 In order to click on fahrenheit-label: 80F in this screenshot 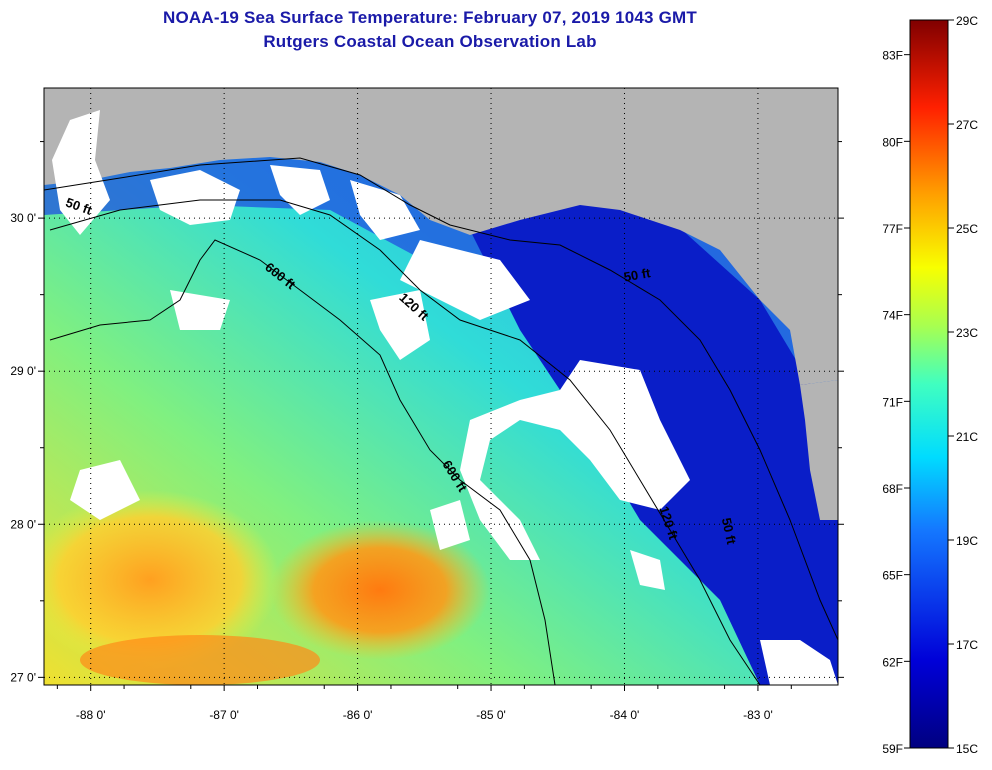, I will do `click(892, 142)`.